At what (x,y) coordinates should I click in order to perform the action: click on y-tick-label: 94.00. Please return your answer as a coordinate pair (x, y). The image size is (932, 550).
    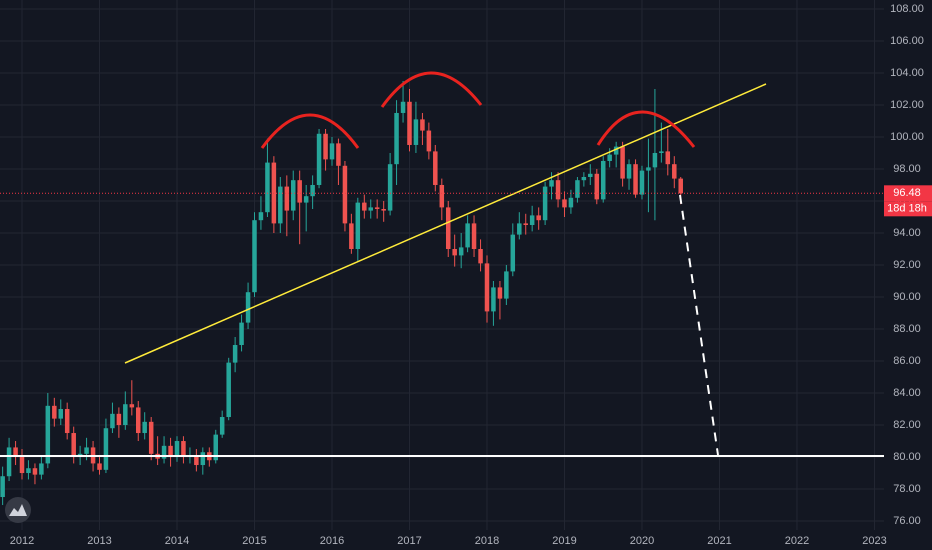
    Looking at the image, I should click on (907, 233).